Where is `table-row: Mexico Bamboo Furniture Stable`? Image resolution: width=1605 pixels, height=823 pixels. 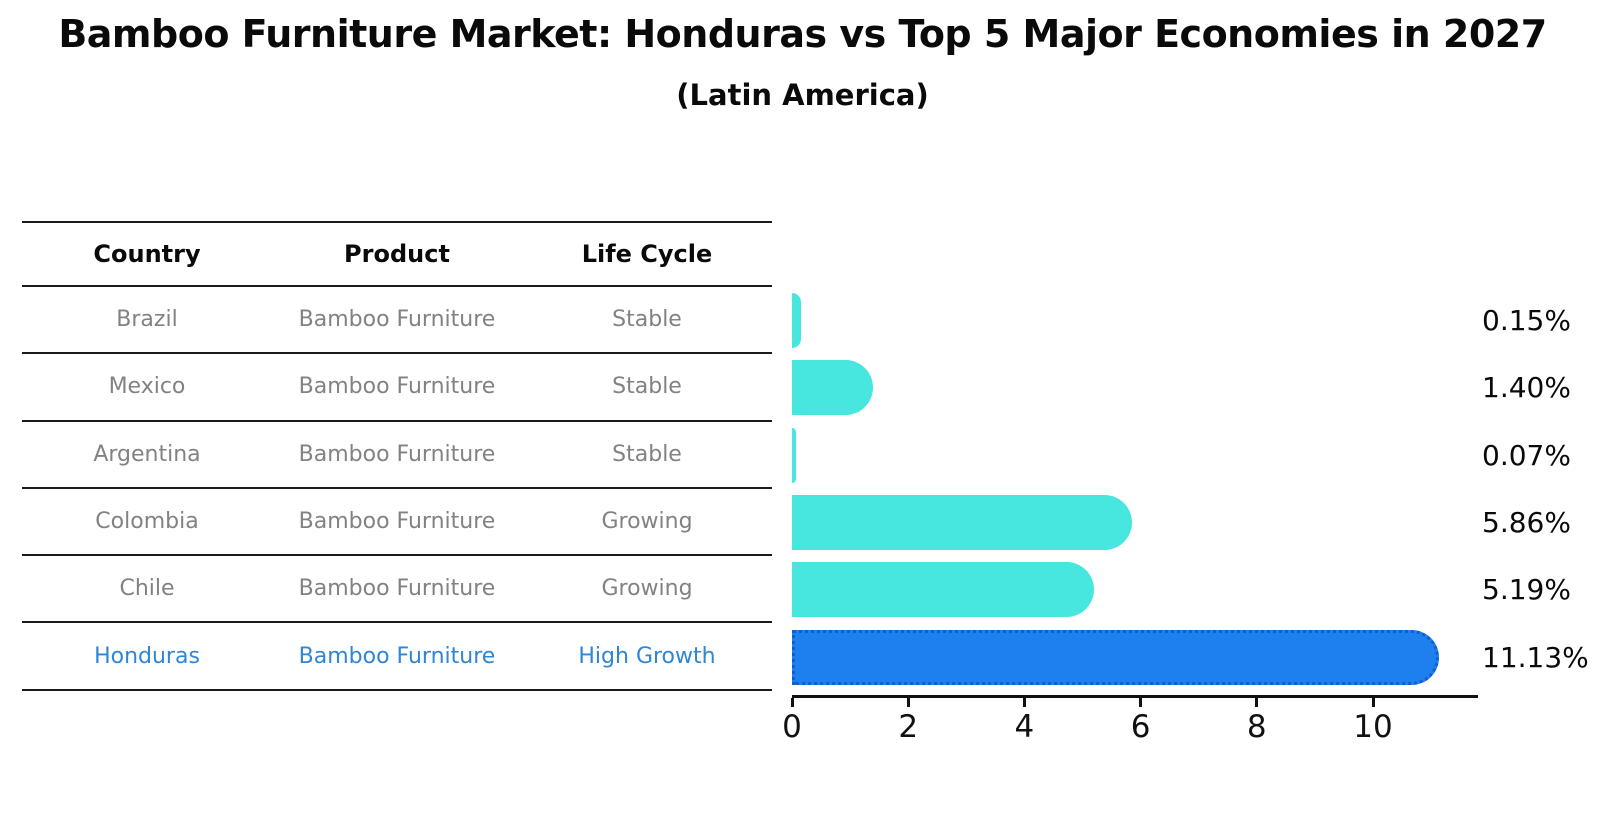
table-row: Mexico Bamboo Furniture Stable is located at coordinates (397, 388).